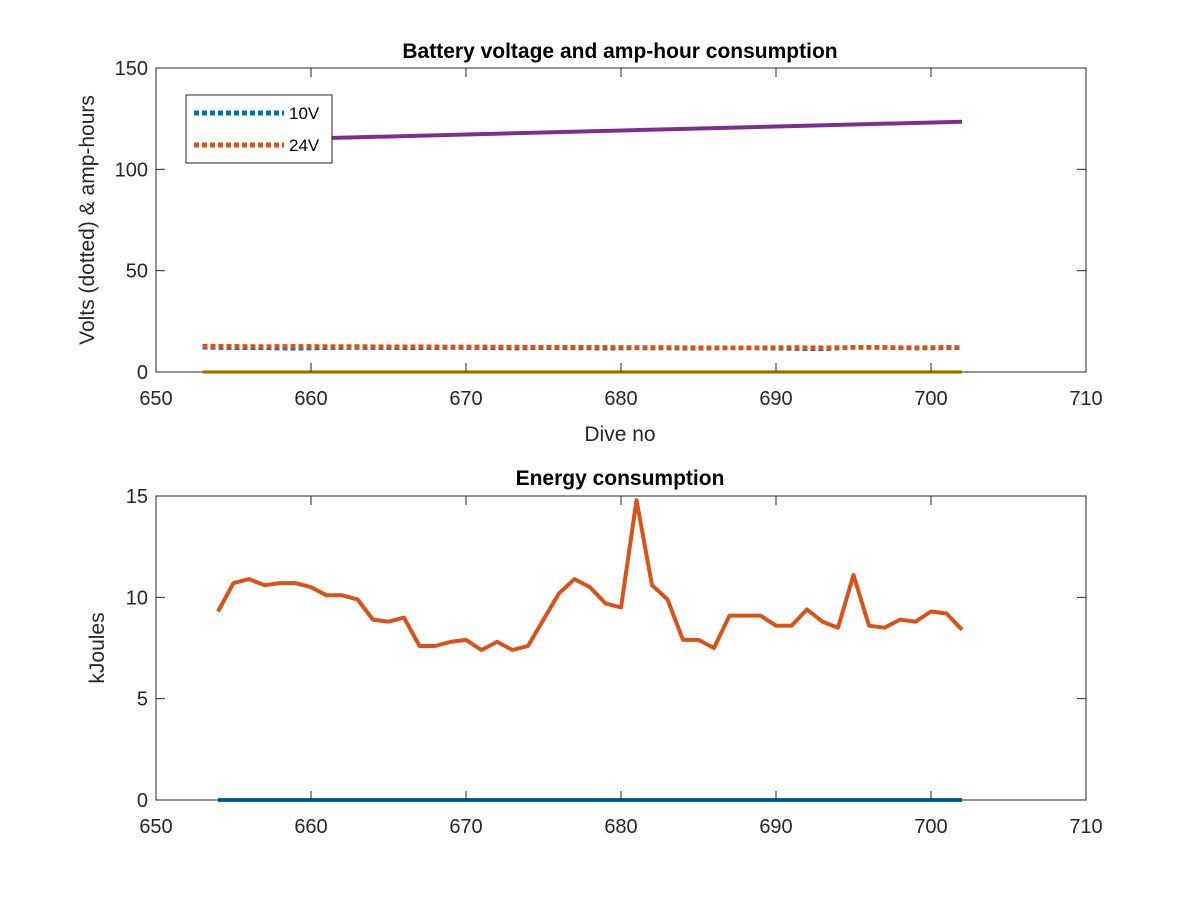 The height and width of the screenshot is (900, 1200). I want to click on legend-label-10v: 10V, so click(304, 113).